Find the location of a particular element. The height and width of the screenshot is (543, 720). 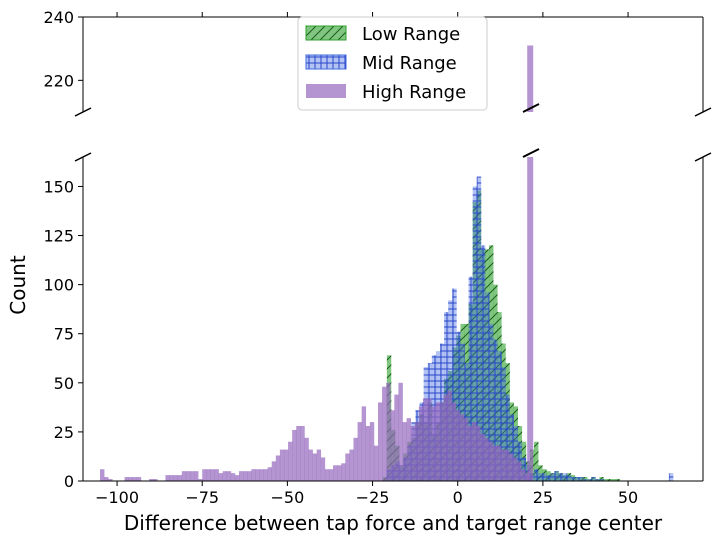

x-tick-label--50: −50 is located at coordinates (288, 497).